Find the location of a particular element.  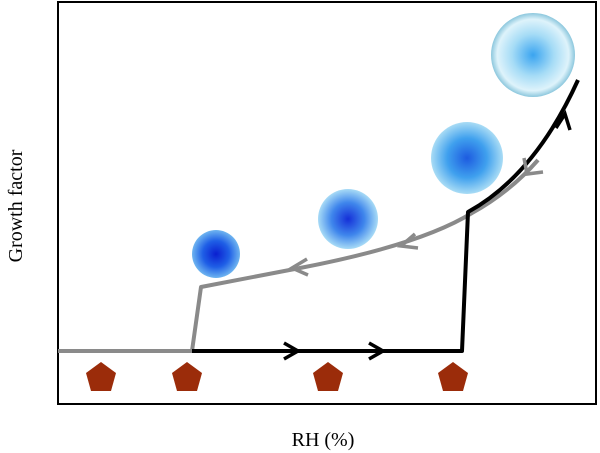

x-axis-label: RH (%) is located at coordinates (323, 440).